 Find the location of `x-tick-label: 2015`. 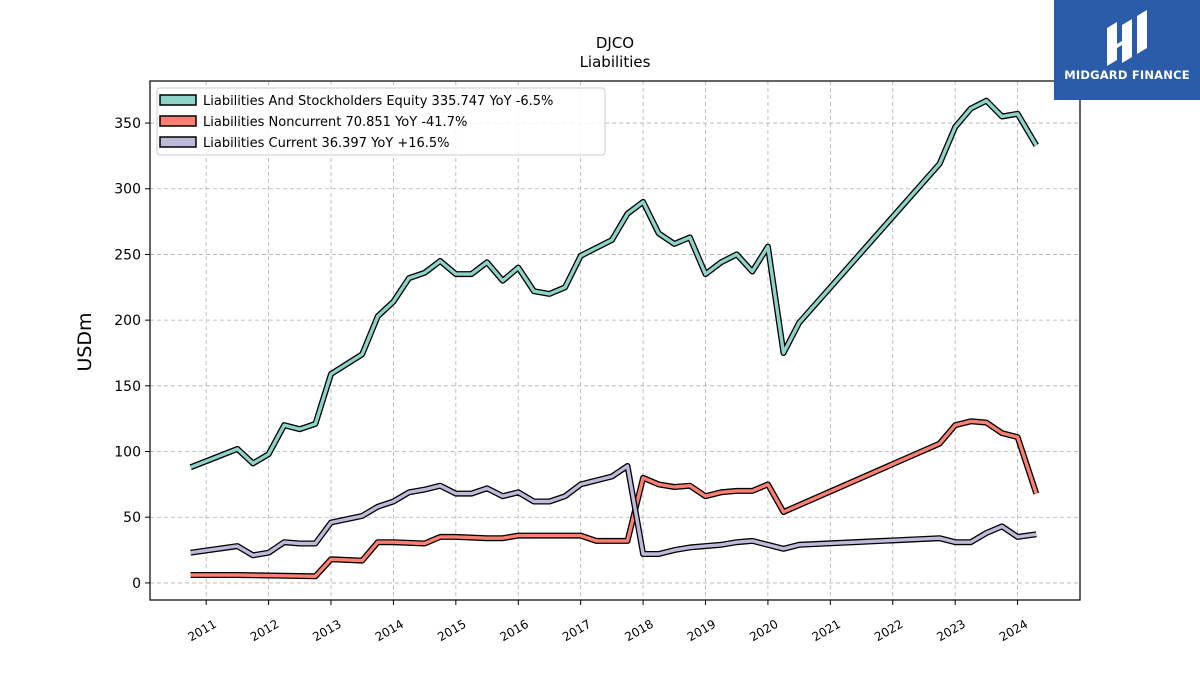

x-tick-label: 2015 is located at coordinates (451, 630).